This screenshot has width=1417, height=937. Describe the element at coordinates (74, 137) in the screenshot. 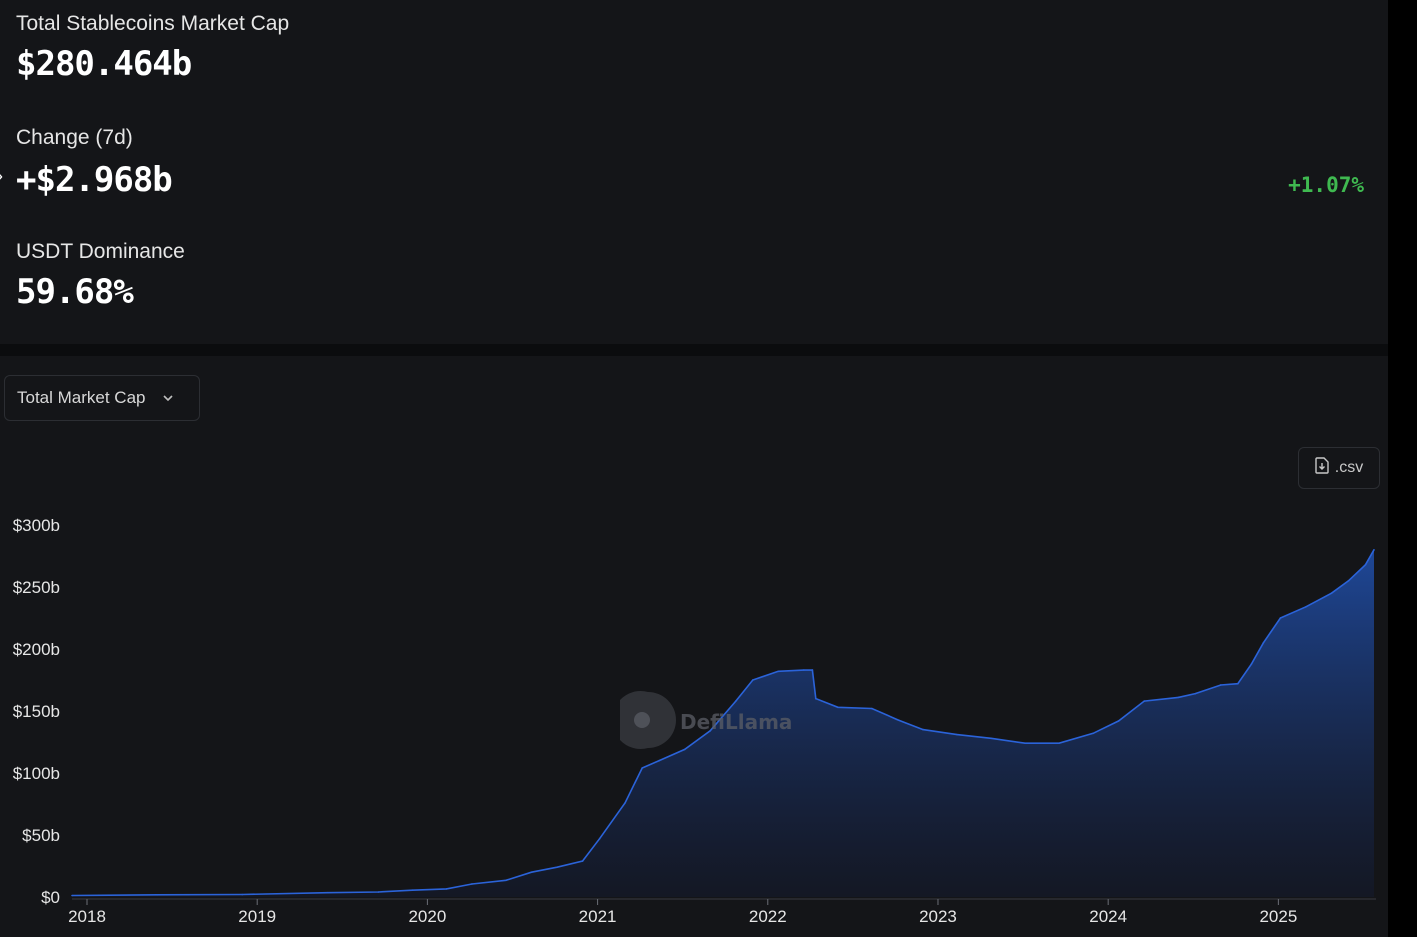

I see `change-label: Change (7d)` at that location.